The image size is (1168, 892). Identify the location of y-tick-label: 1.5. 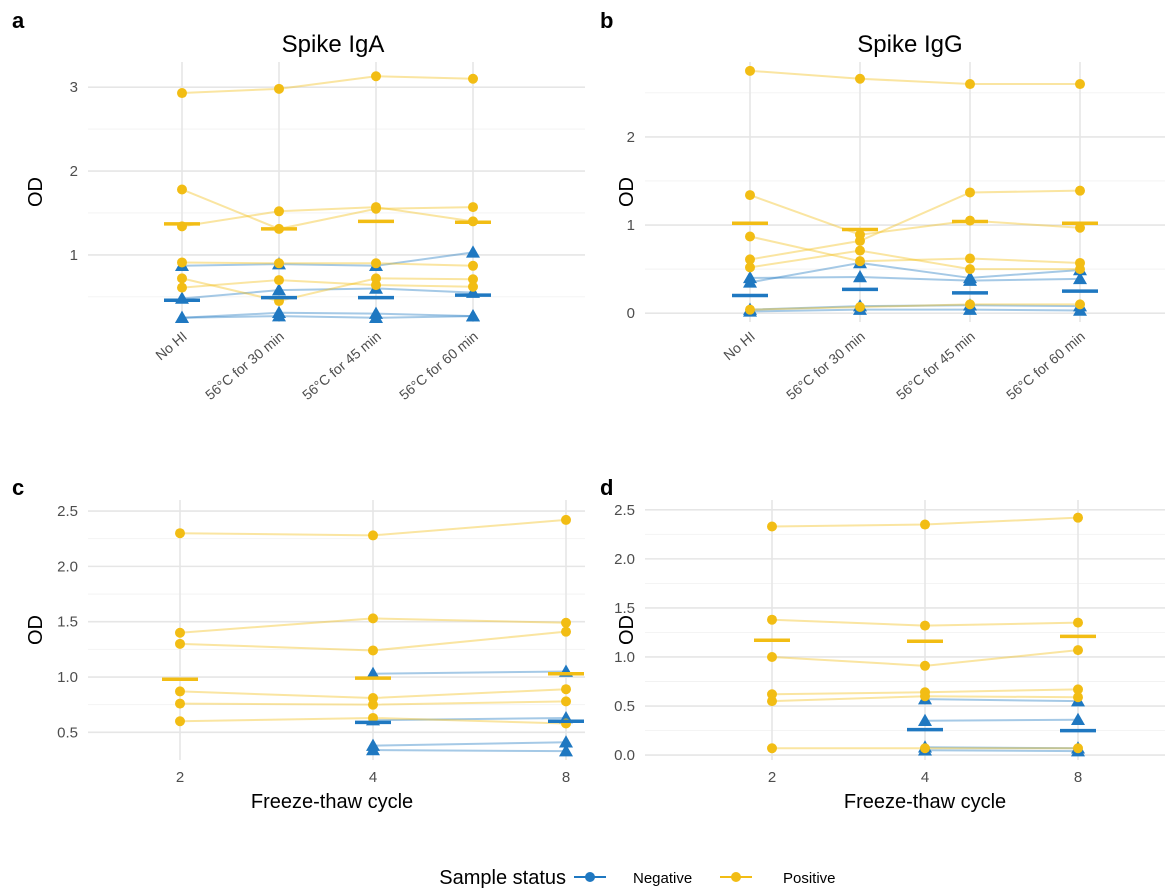
(67, 622).